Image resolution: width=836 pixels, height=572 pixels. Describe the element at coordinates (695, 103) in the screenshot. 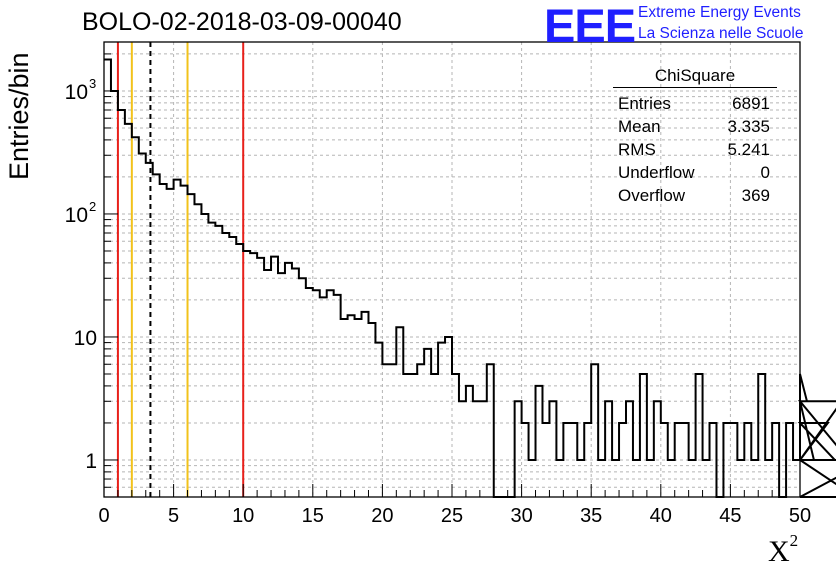

I see `stats-row-entries: Entries 6891` at that location.